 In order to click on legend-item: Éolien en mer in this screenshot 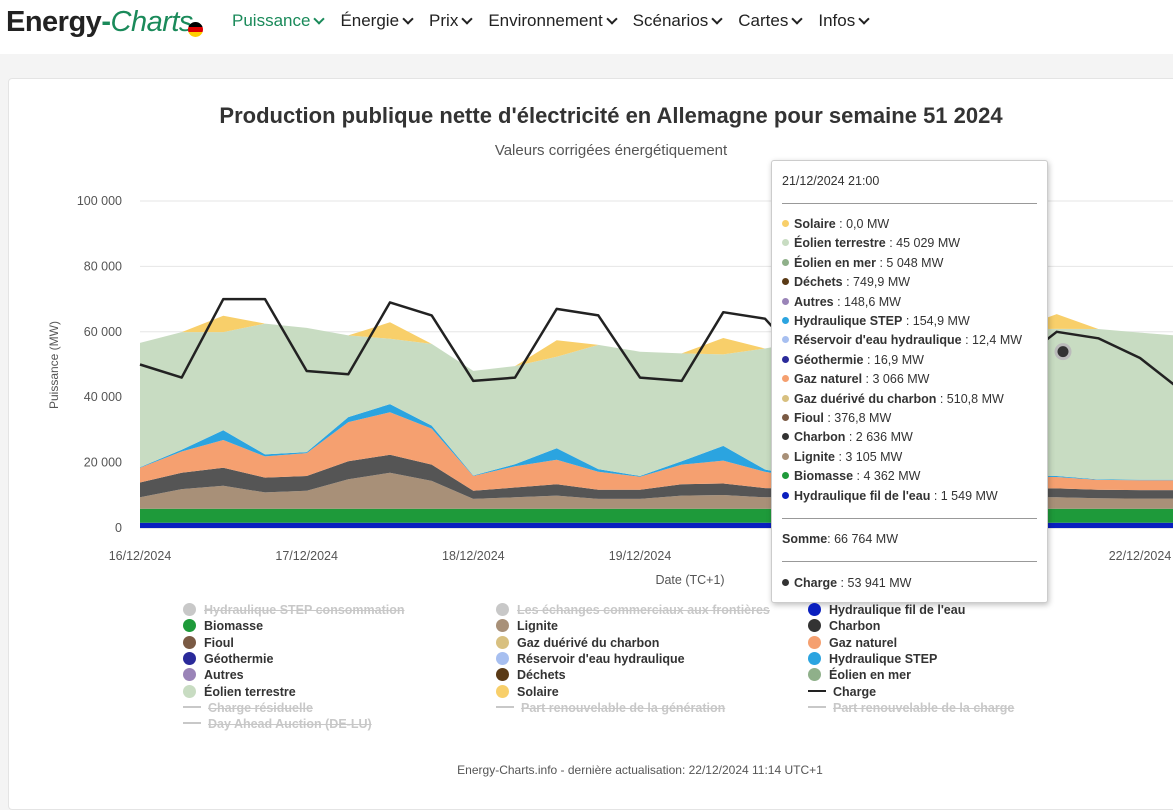, I will do `click(859, 675)`.